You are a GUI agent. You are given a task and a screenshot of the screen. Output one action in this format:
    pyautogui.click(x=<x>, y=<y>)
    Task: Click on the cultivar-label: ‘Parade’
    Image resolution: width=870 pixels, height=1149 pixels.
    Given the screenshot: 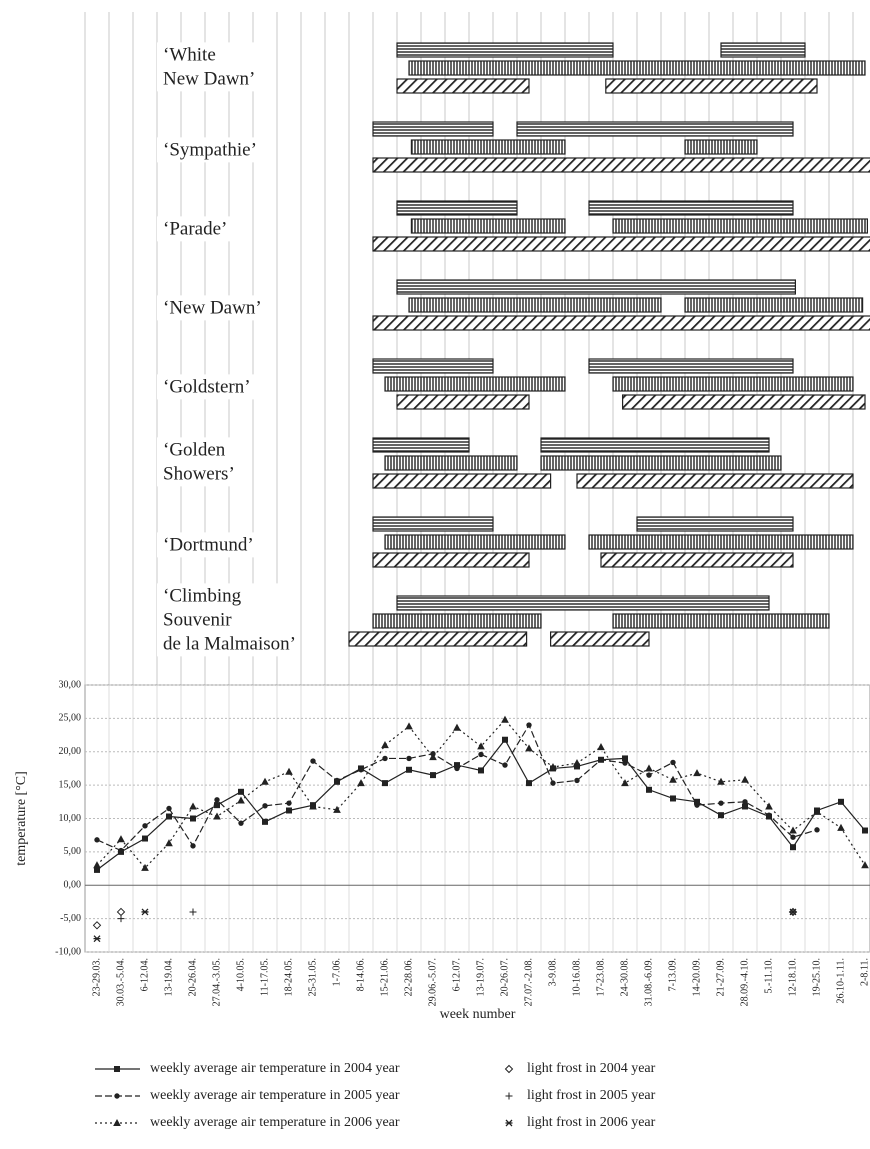 What is the action you would take?
    pyautogui.click(x=194, y=229)
    